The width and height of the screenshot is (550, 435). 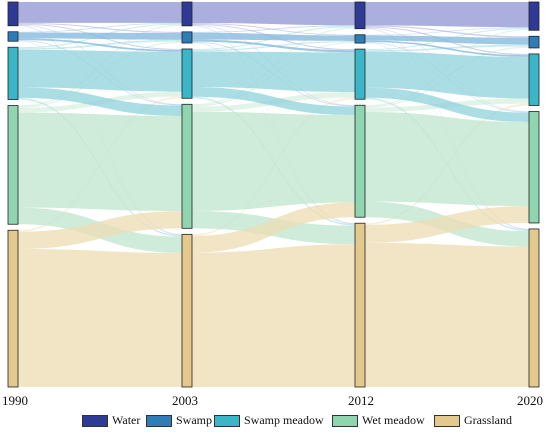 What do you see at coordinates (447, 224) in the screenshot?
I see `flow-grassland-to-wet-meadow-2012-2020` at bounding box center [447, 224].